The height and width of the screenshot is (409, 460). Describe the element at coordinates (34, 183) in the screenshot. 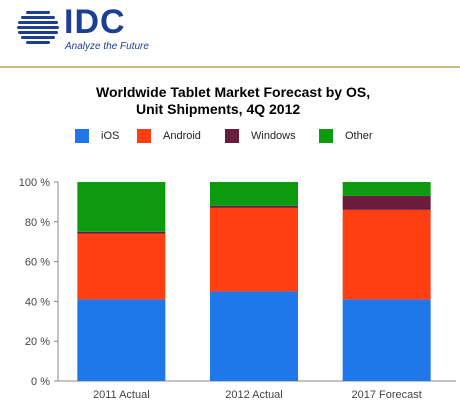

I see `y-tick-label: 100 %` at that location.